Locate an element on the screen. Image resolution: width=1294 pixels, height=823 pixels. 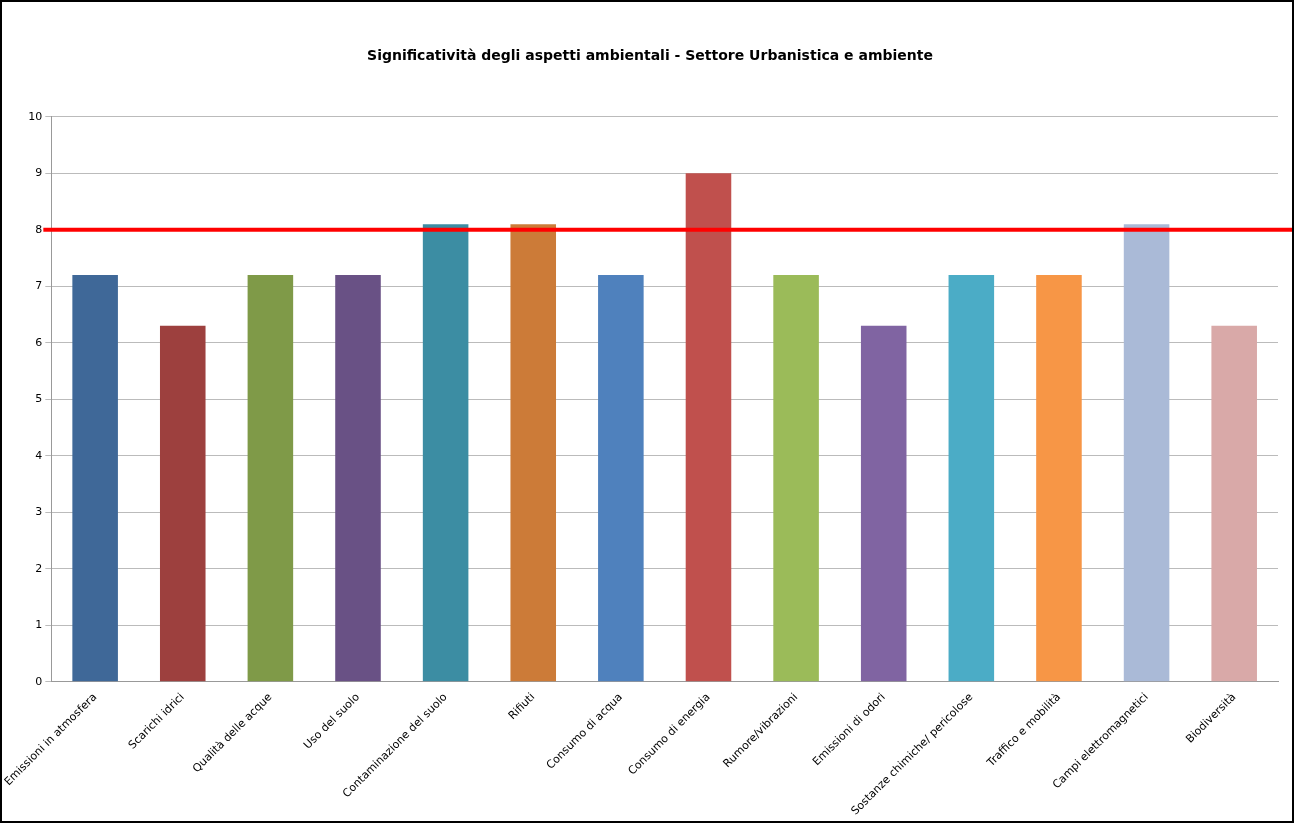
y-tick-label: 9 is located at coordinates (39, 173).